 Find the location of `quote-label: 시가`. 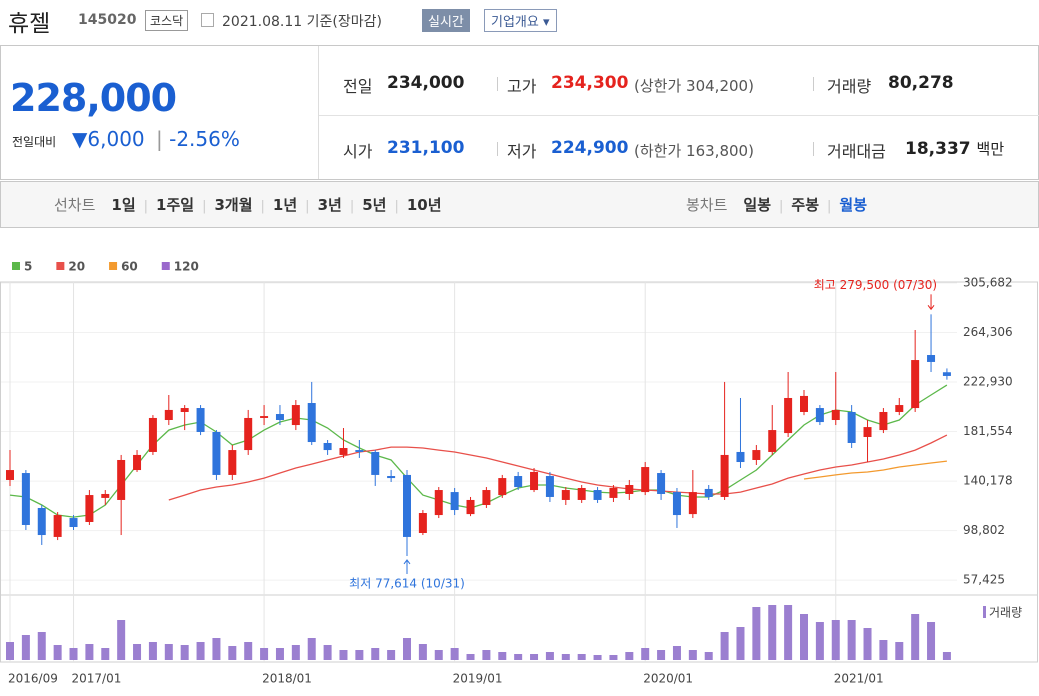

quote-label: 시가 is located at coordinates (358, 151).